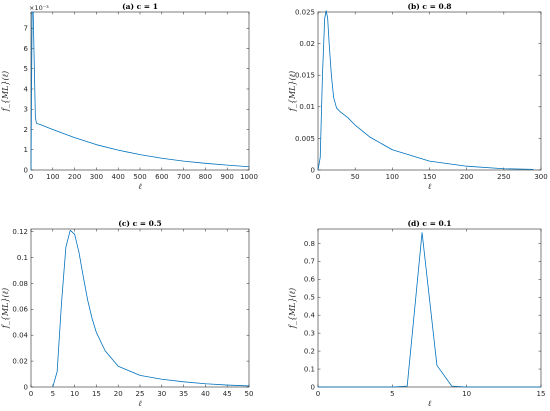 This screenshot has width=550, height=411. Describe the element at coordinates (20, 232) in the screenshot. I see `y-tick-label: 0.12` at that location.